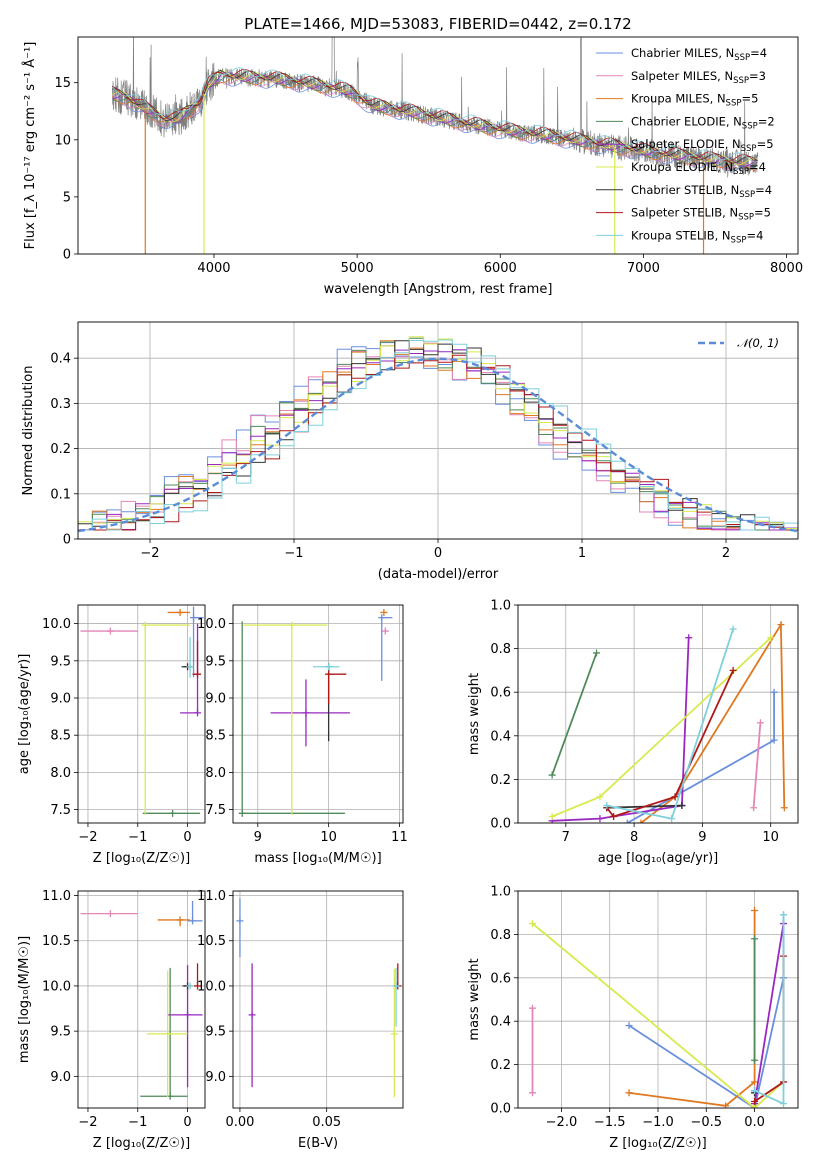 The width and height of the screenshot is (819, 1170). Describe the element at coordinates (60, 449) in the screenshot. I see `y-tick-label: 0.2` at that location.